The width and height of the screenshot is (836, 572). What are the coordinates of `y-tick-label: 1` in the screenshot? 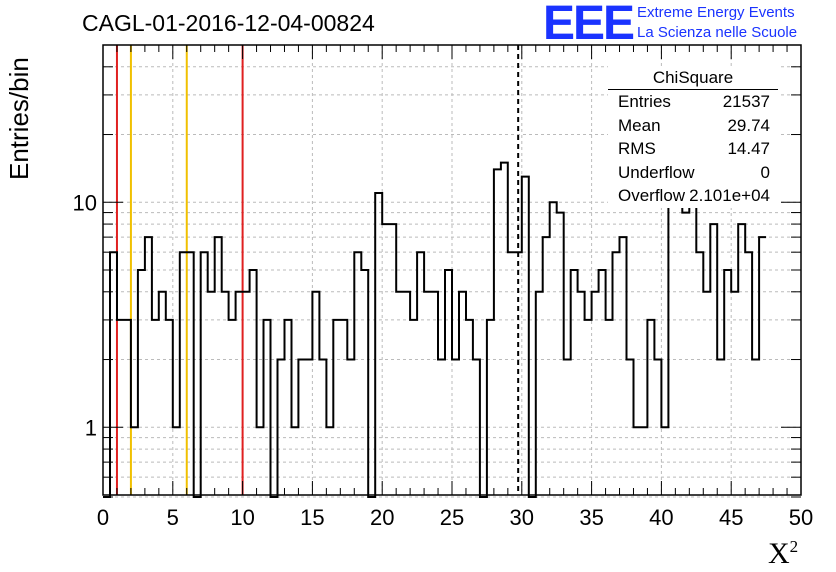 It's located at (91, 427).